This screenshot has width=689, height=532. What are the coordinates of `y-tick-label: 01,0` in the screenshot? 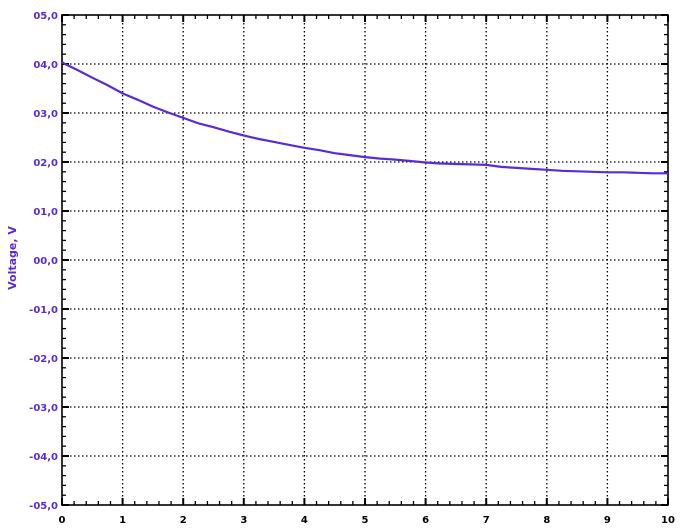 It's located at (45, 212).